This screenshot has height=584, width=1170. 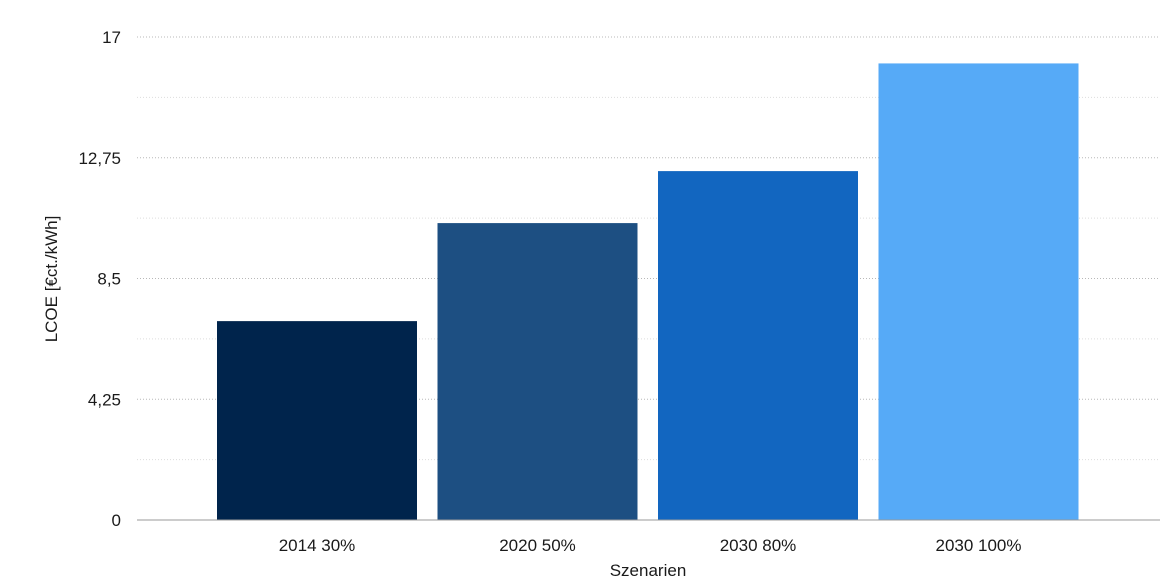 What do you see at coordinates (104, 399) in the screenshot?
I see `y-tick-label: 4,25` at bounding box center [104, 399].